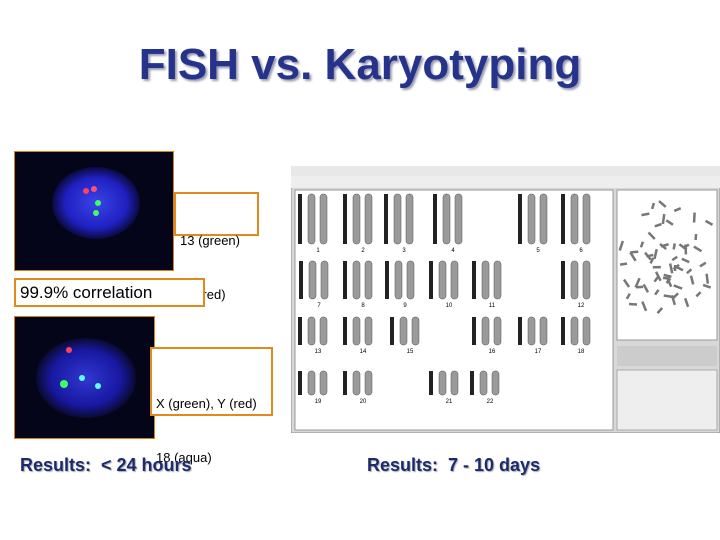  What do you see at coordinates (184, 457) in the screenshot?
I see `probe-label: 18 (aqua)` at bounding box center [184, 457].